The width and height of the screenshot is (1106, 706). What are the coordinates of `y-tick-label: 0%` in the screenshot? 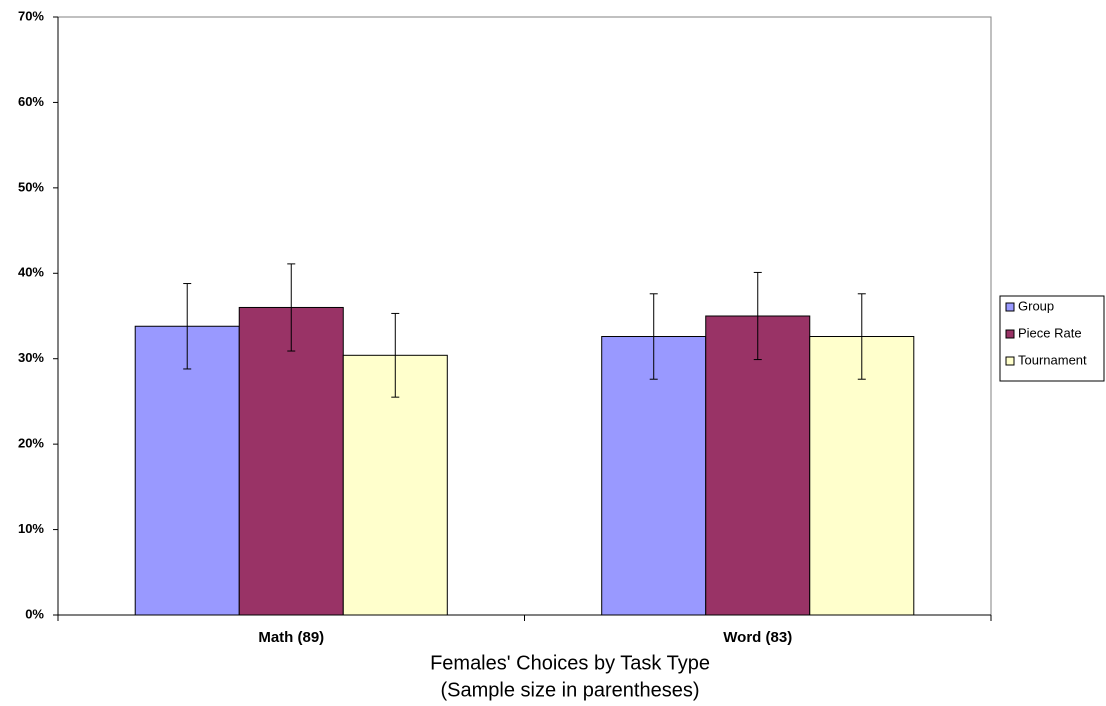 It's located at (34, 613).